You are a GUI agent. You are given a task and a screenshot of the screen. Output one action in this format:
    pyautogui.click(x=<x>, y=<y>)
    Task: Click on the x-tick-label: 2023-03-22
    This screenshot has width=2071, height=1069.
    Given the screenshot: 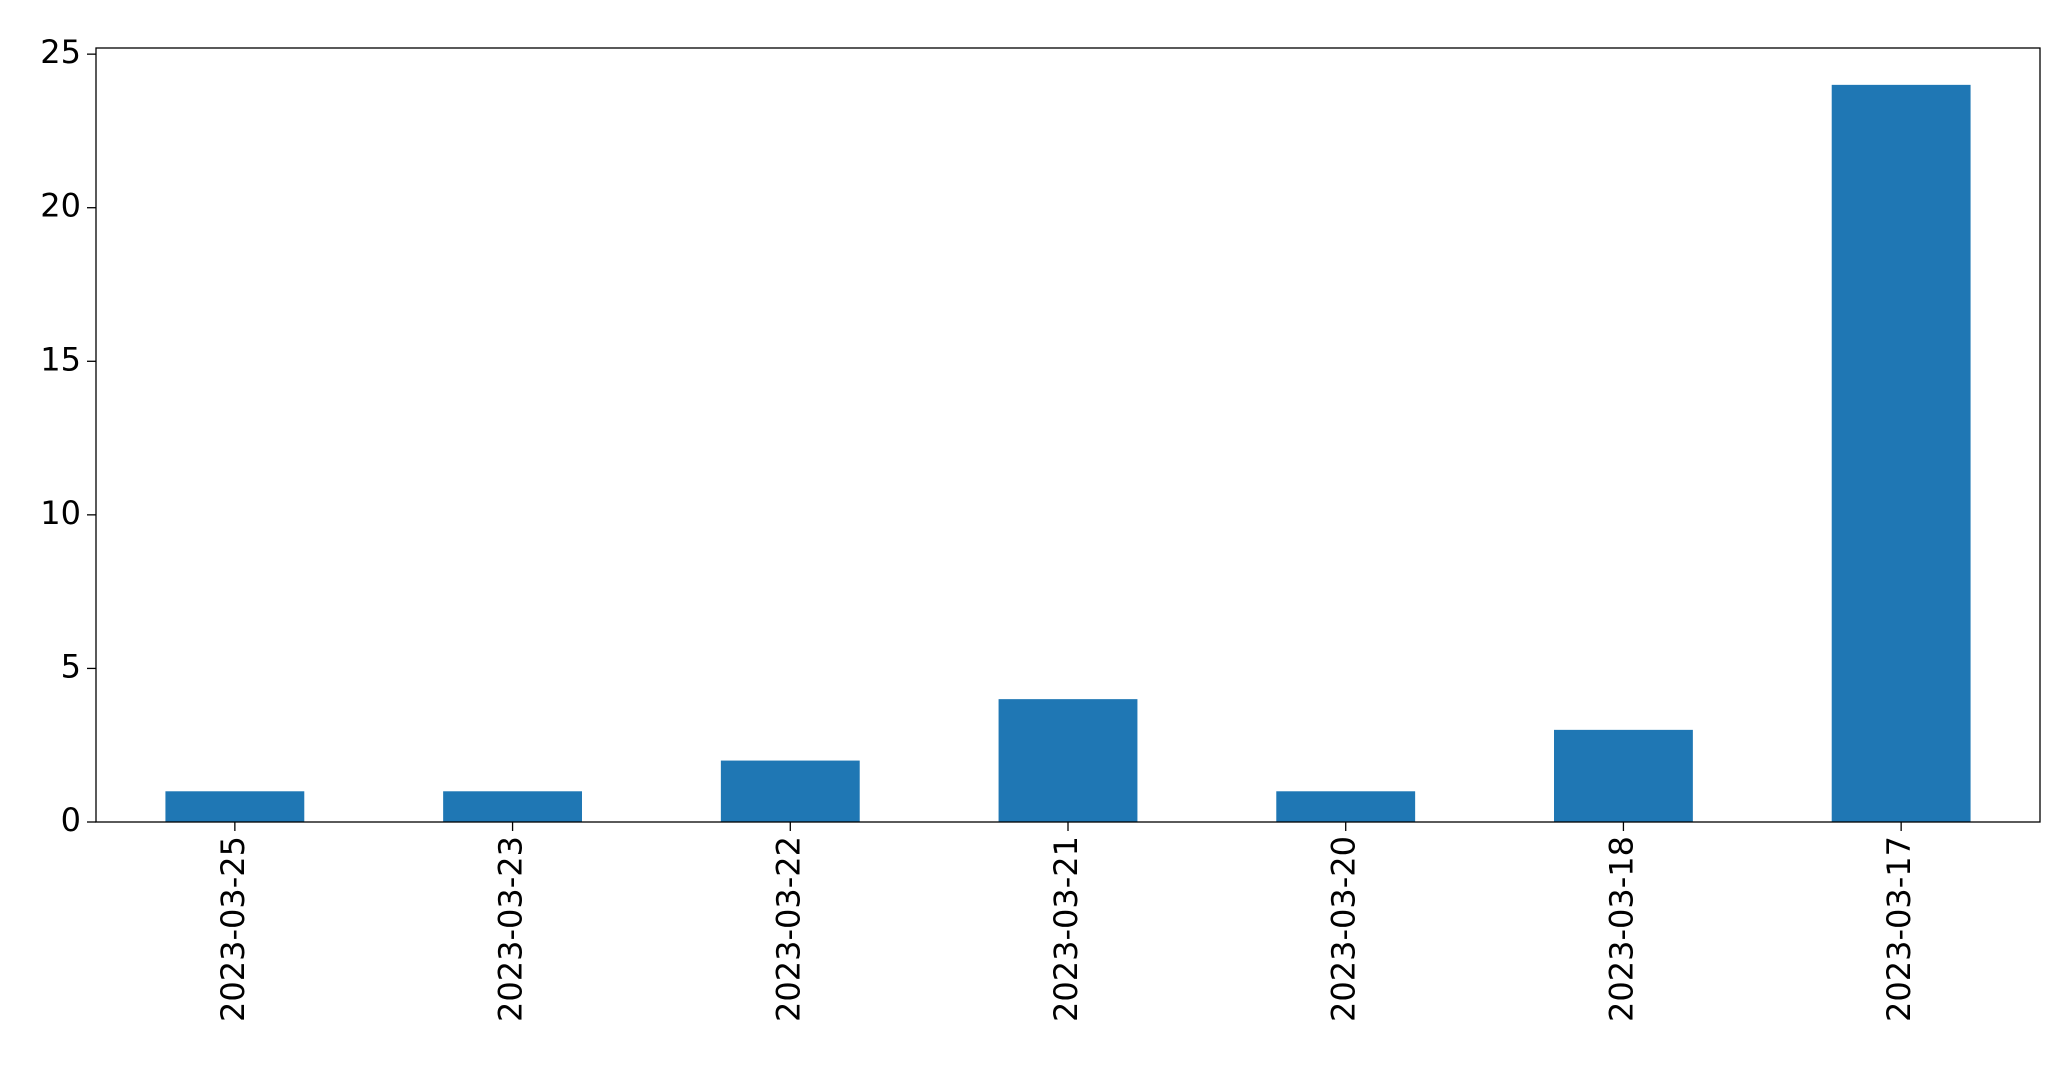 What is the action you would take?
    pyautogui.click(x=788, y=929)
    